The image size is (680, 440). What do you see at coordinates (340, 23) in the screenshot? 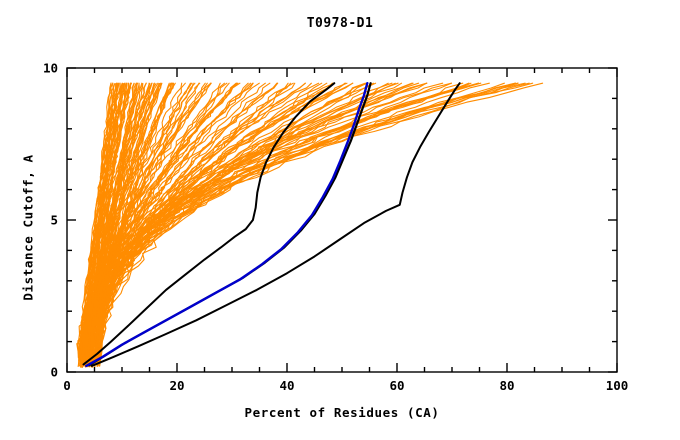
I see `page-title: T0978-D1` at bounding box center [340, 23].